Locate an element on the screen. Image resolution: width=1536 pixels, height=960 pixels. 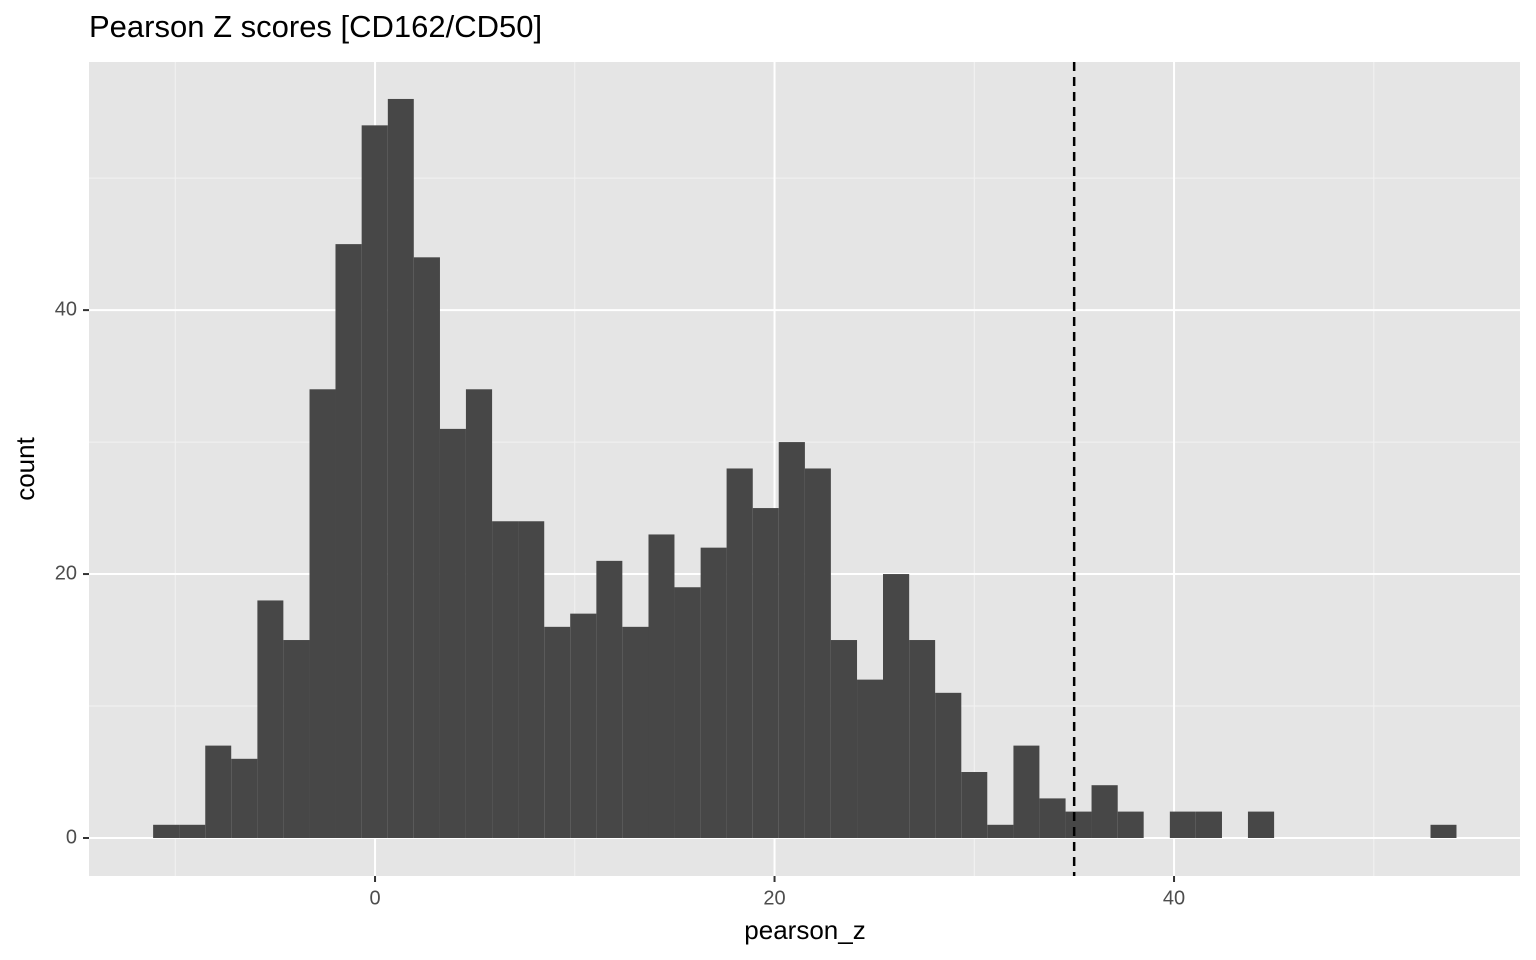
x-tick-label: 40 is located at coordinates (1174, 898).